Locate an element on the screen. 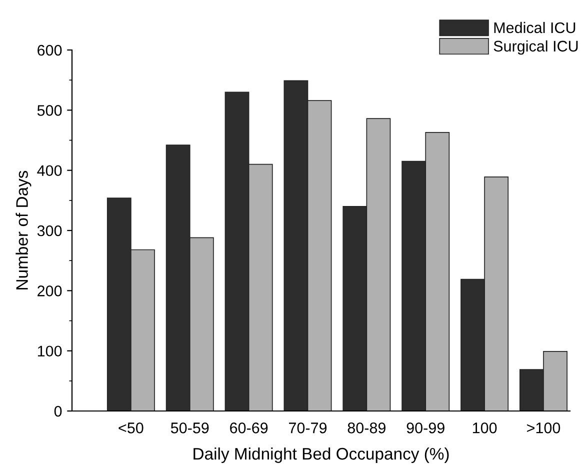  x-tick-label: 100 is located at coordinates (484, 428).